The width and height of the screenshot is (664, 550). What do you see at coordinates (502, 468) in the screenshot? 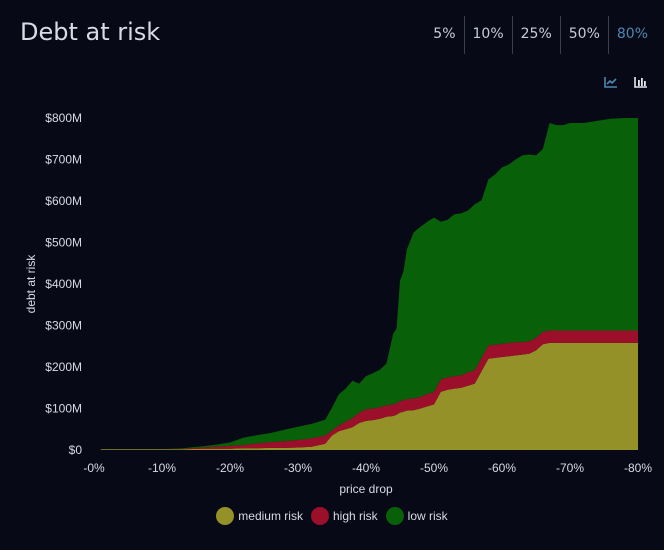
I see `x-tick-label: -60%` at bounding box center [502, 468].